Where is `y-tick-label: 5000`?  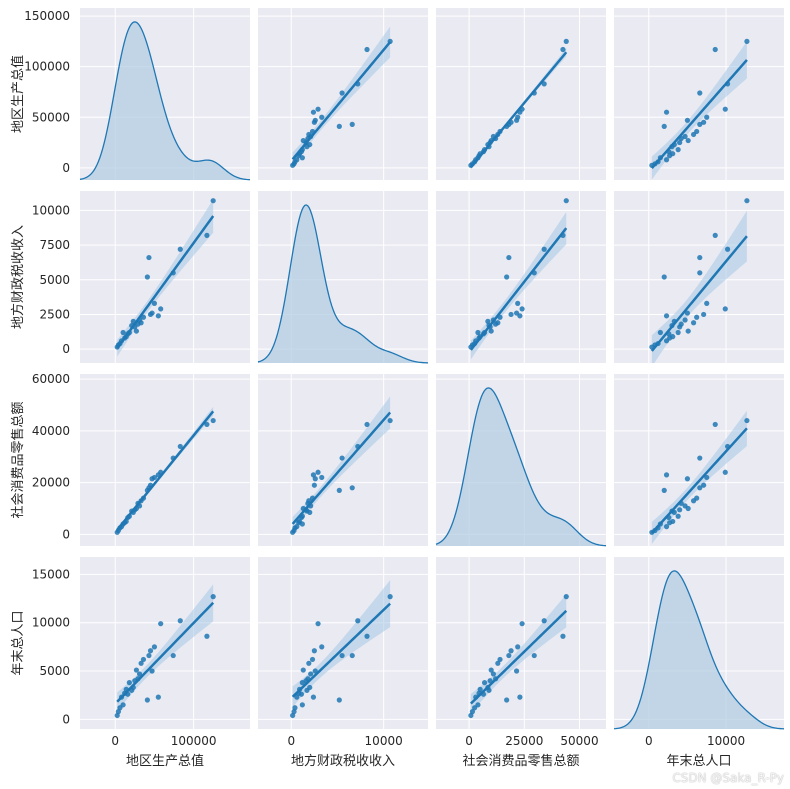
y-tick-label: 5000 is located at coordinates (54, 280).